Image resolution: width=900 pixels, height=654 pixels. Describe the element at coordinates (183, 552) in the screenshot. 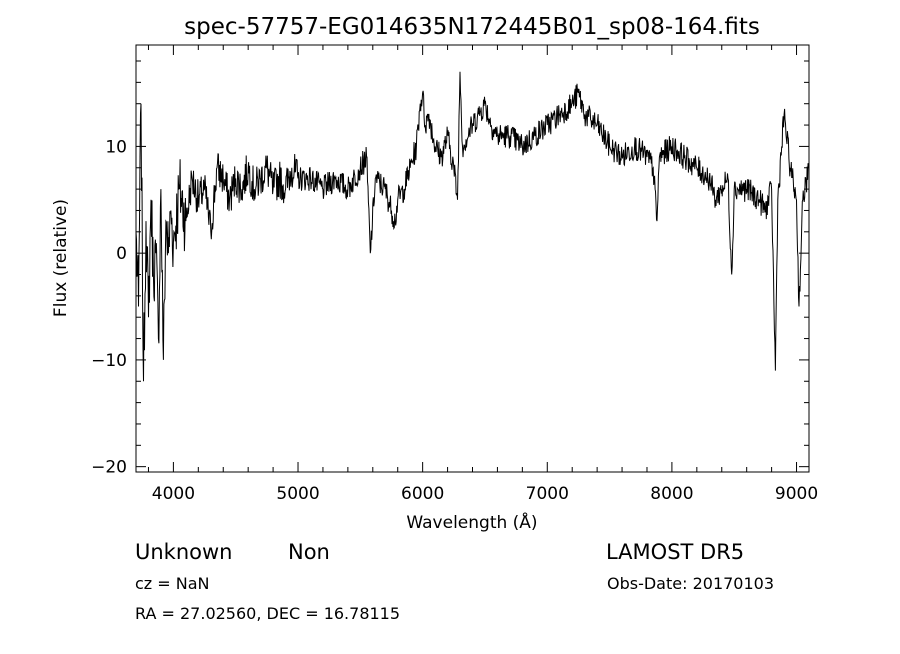

I see `object-class: Unknown` at that location.